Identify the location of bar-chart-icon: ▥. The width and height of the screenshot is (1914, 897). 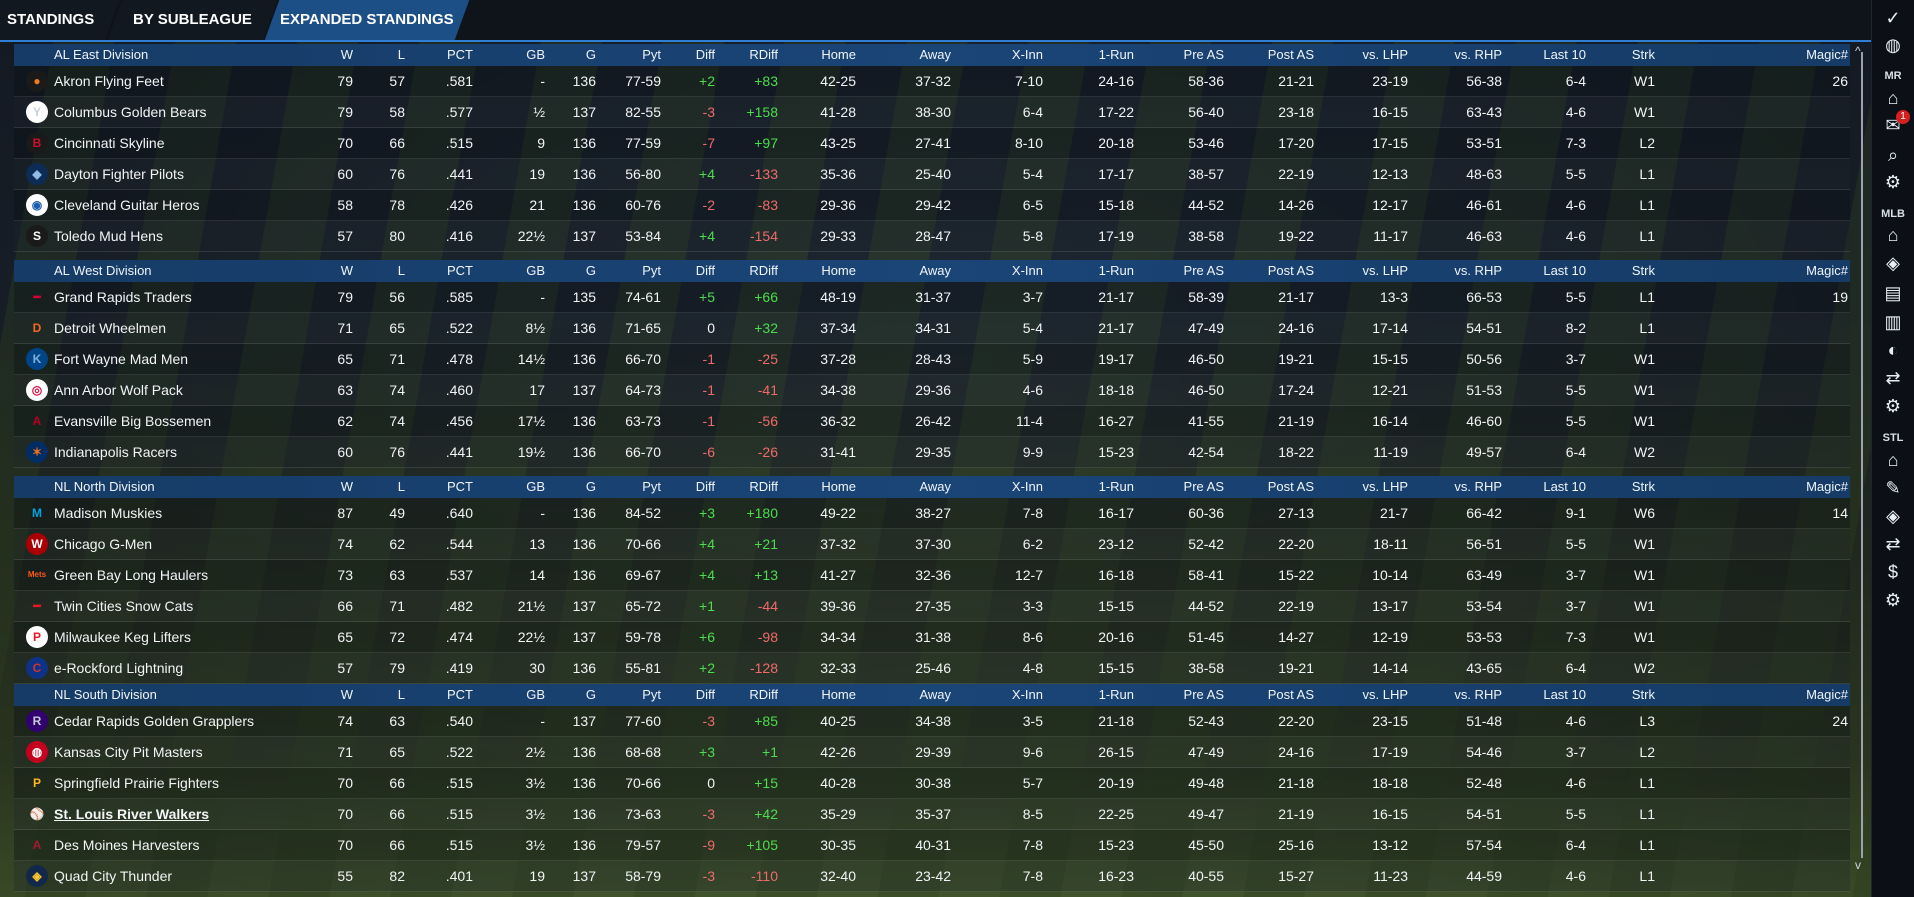
(1893, 322).